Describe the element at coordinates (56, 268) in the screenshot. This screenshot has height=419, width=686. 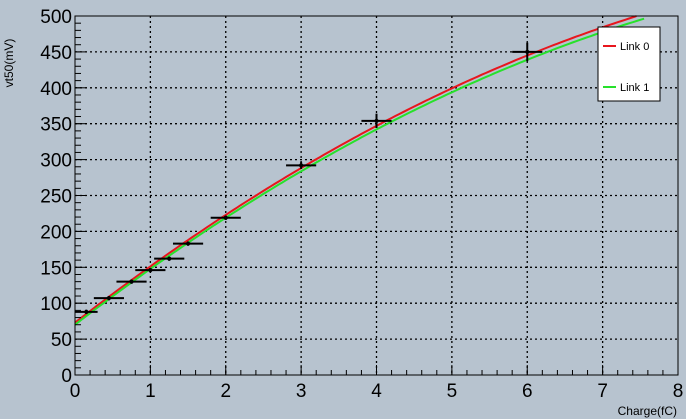
I see `y-tick-label: 150` at that location.